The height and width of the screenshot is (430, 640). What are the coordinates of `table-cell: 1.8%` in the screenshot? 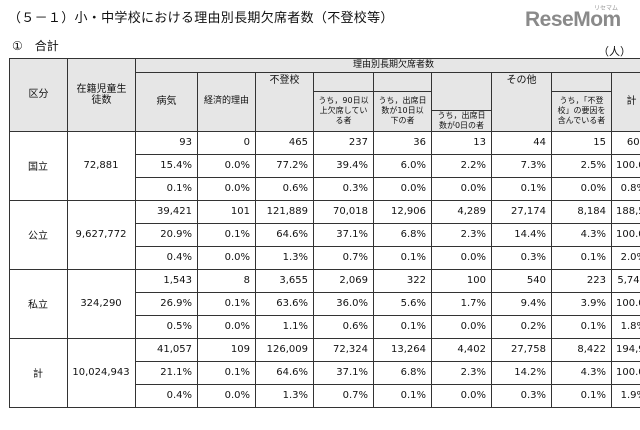 It's located at (625, 326).